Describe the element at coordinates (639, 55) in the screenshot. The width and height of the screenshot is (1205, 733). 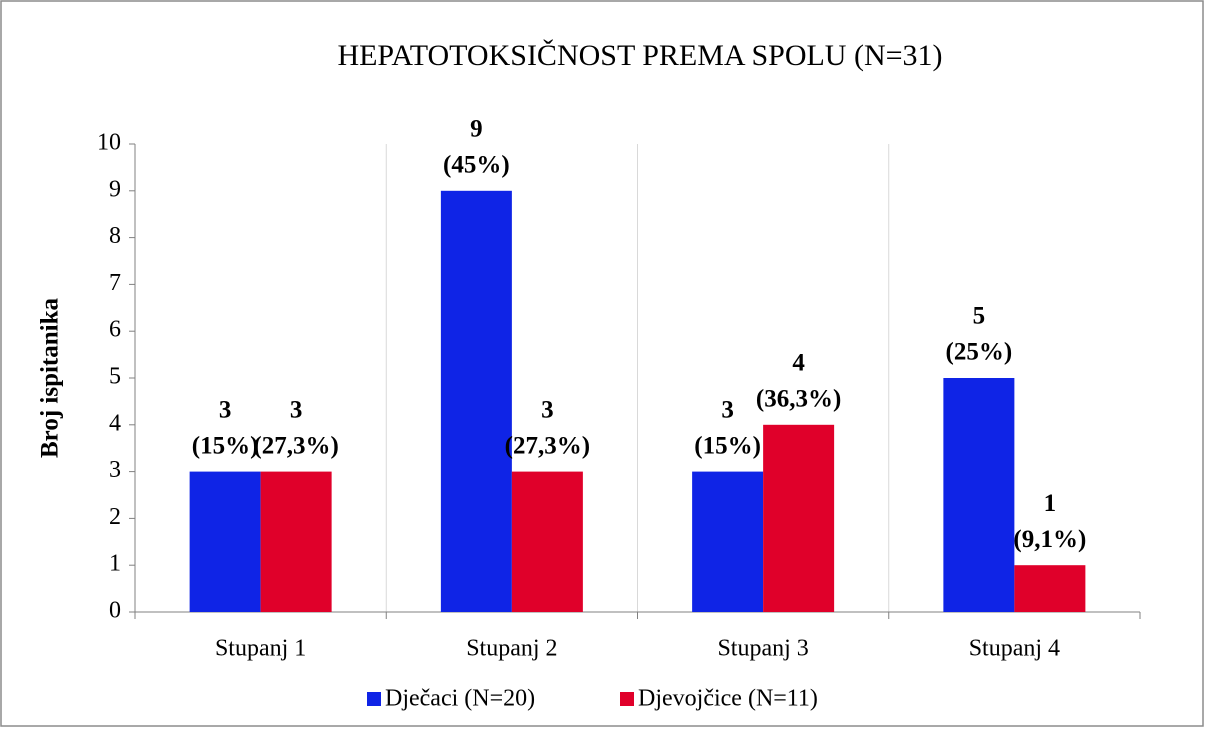
I see `chart-title: HEPATOTOKSIČNOST PREMA SPOLU (N=31)` at that location.